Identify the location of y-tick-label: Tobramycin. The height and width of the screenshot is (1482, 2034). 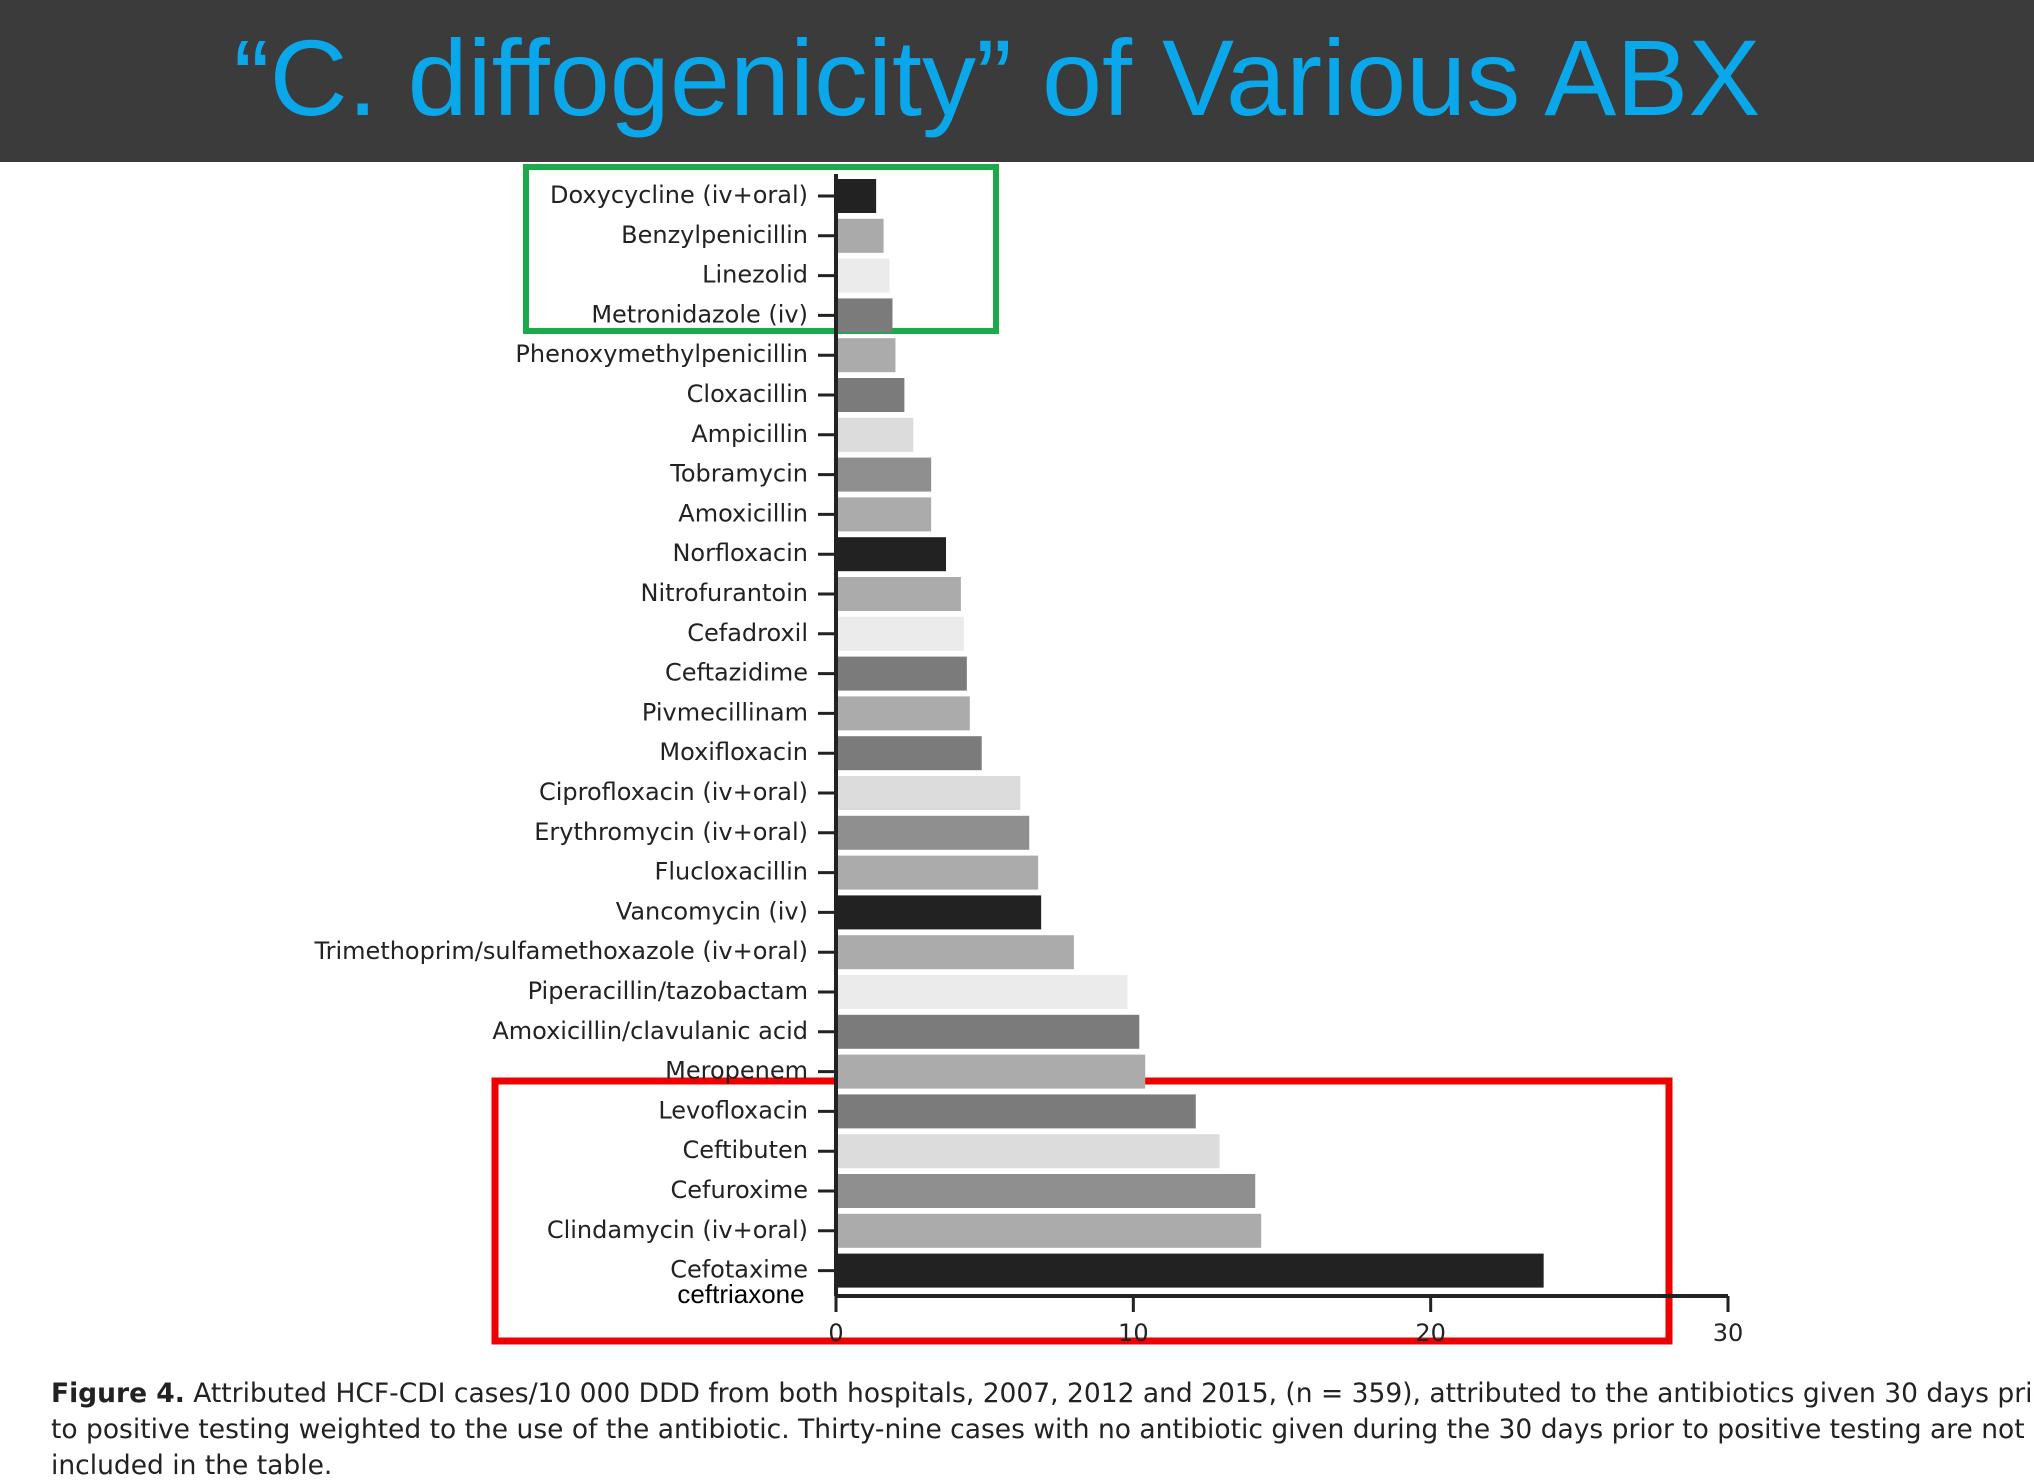
(738, 474).